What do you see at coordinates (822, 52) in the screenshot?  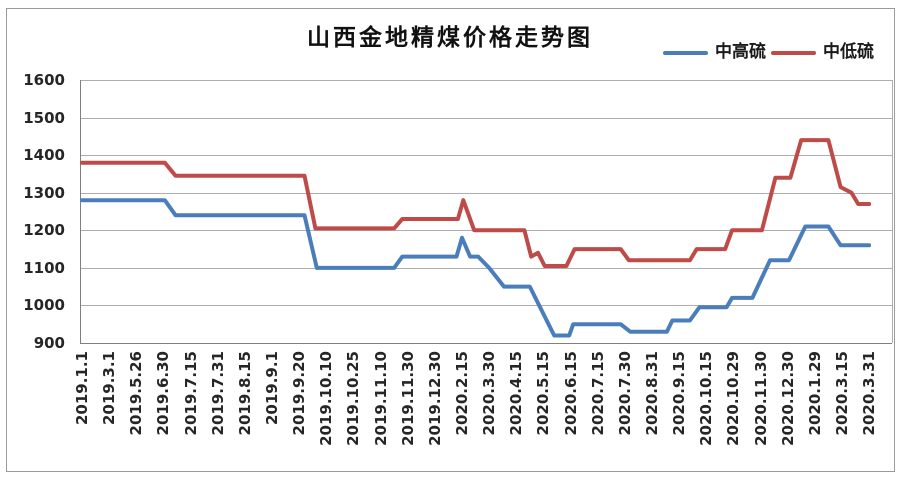 I see `legend-item-medium-low-sulfur: 中低硫` at bounding box center [822, 52].